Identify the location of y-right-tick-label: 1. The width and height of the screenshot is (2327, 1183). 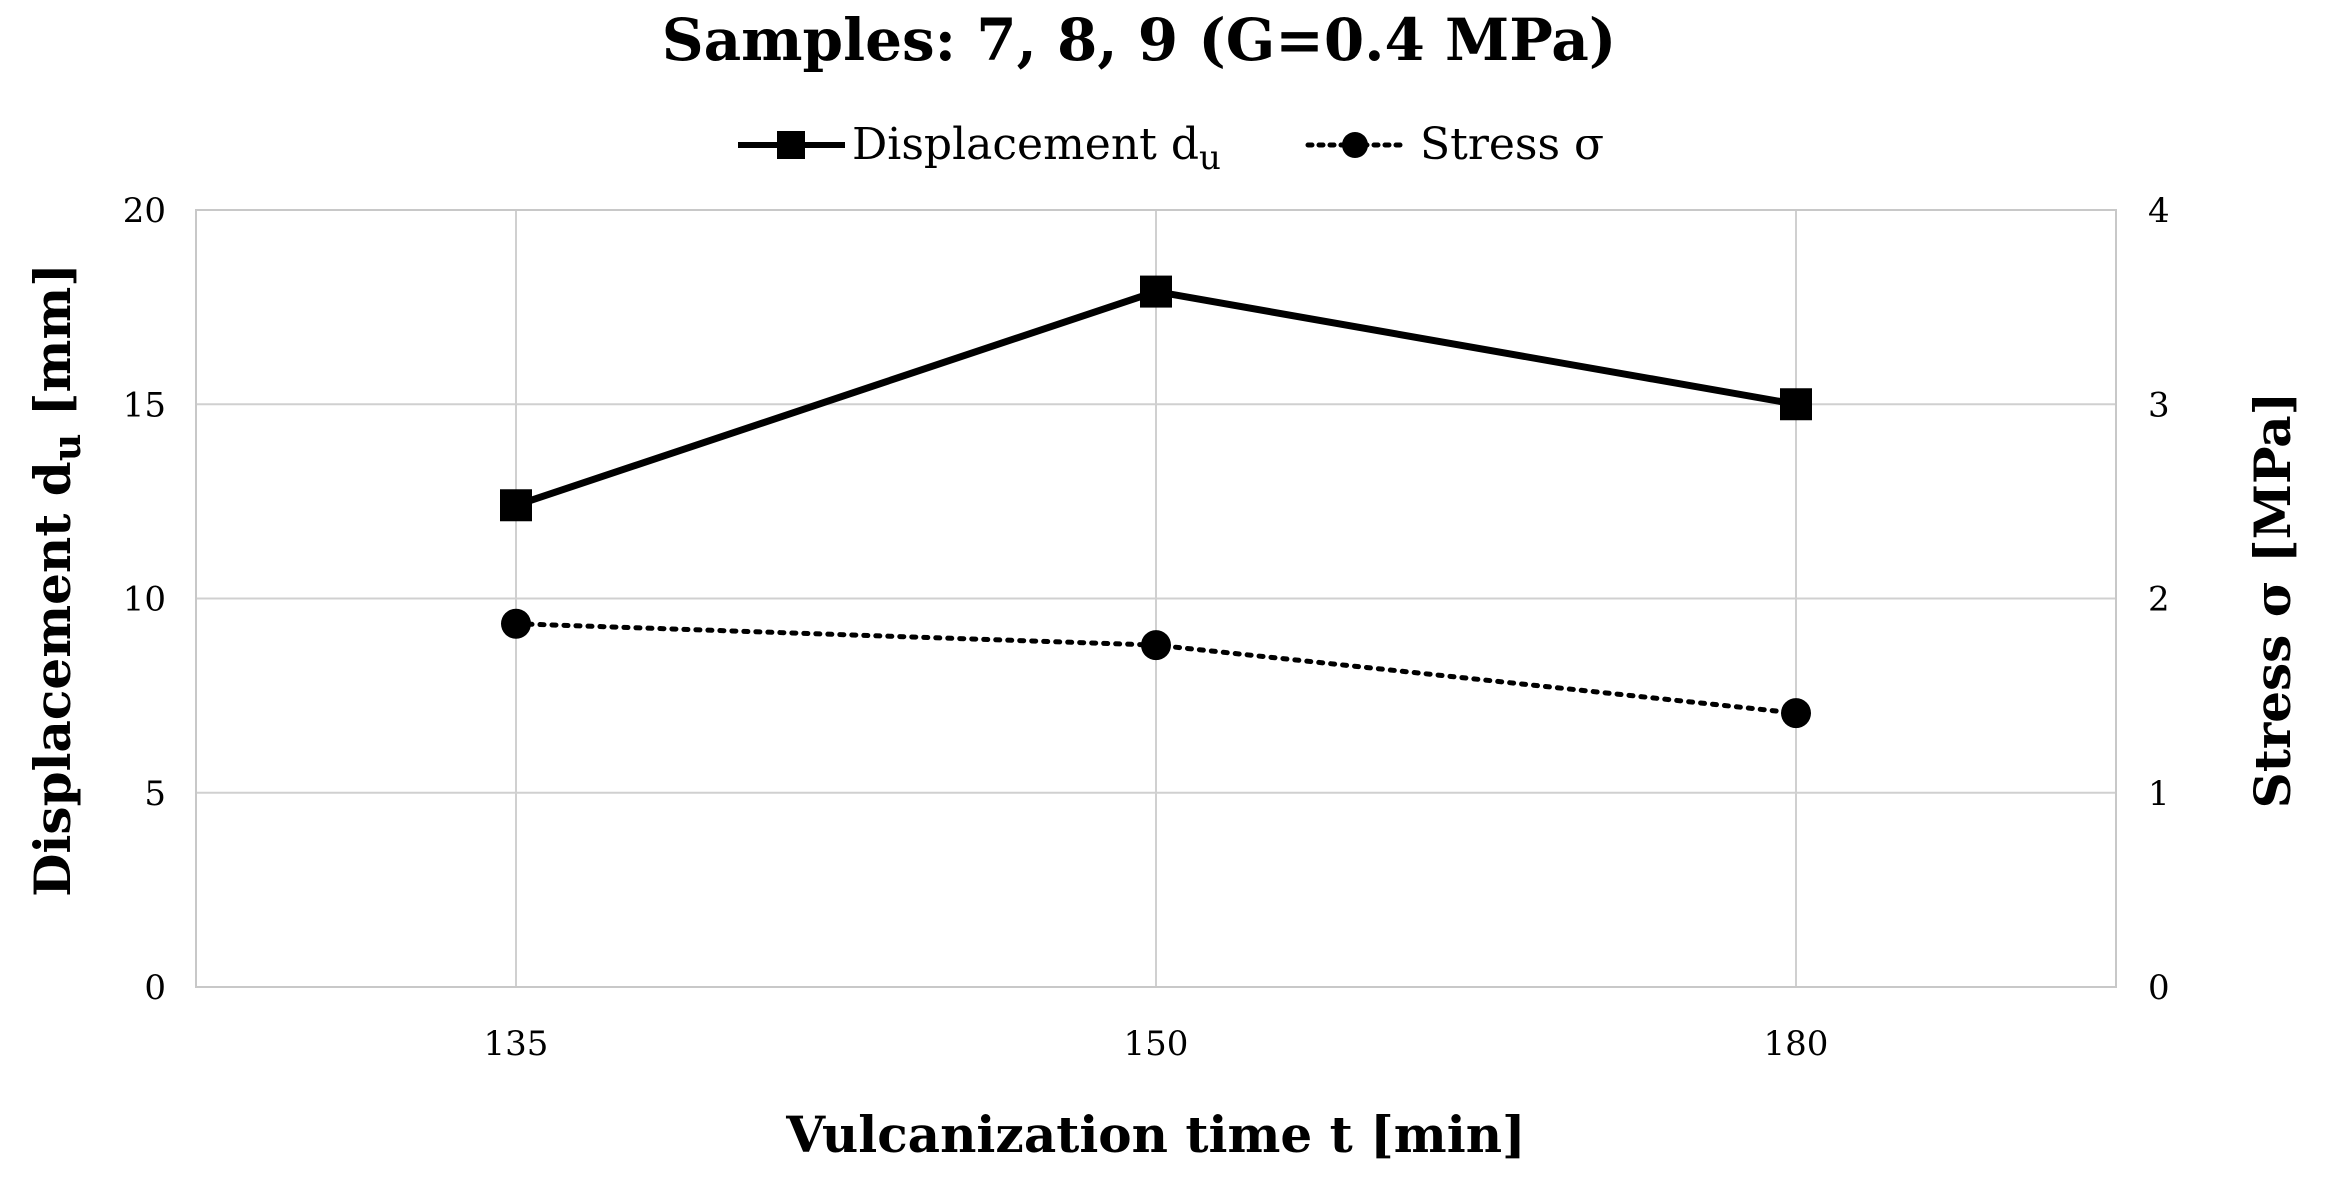
(2159, 794).